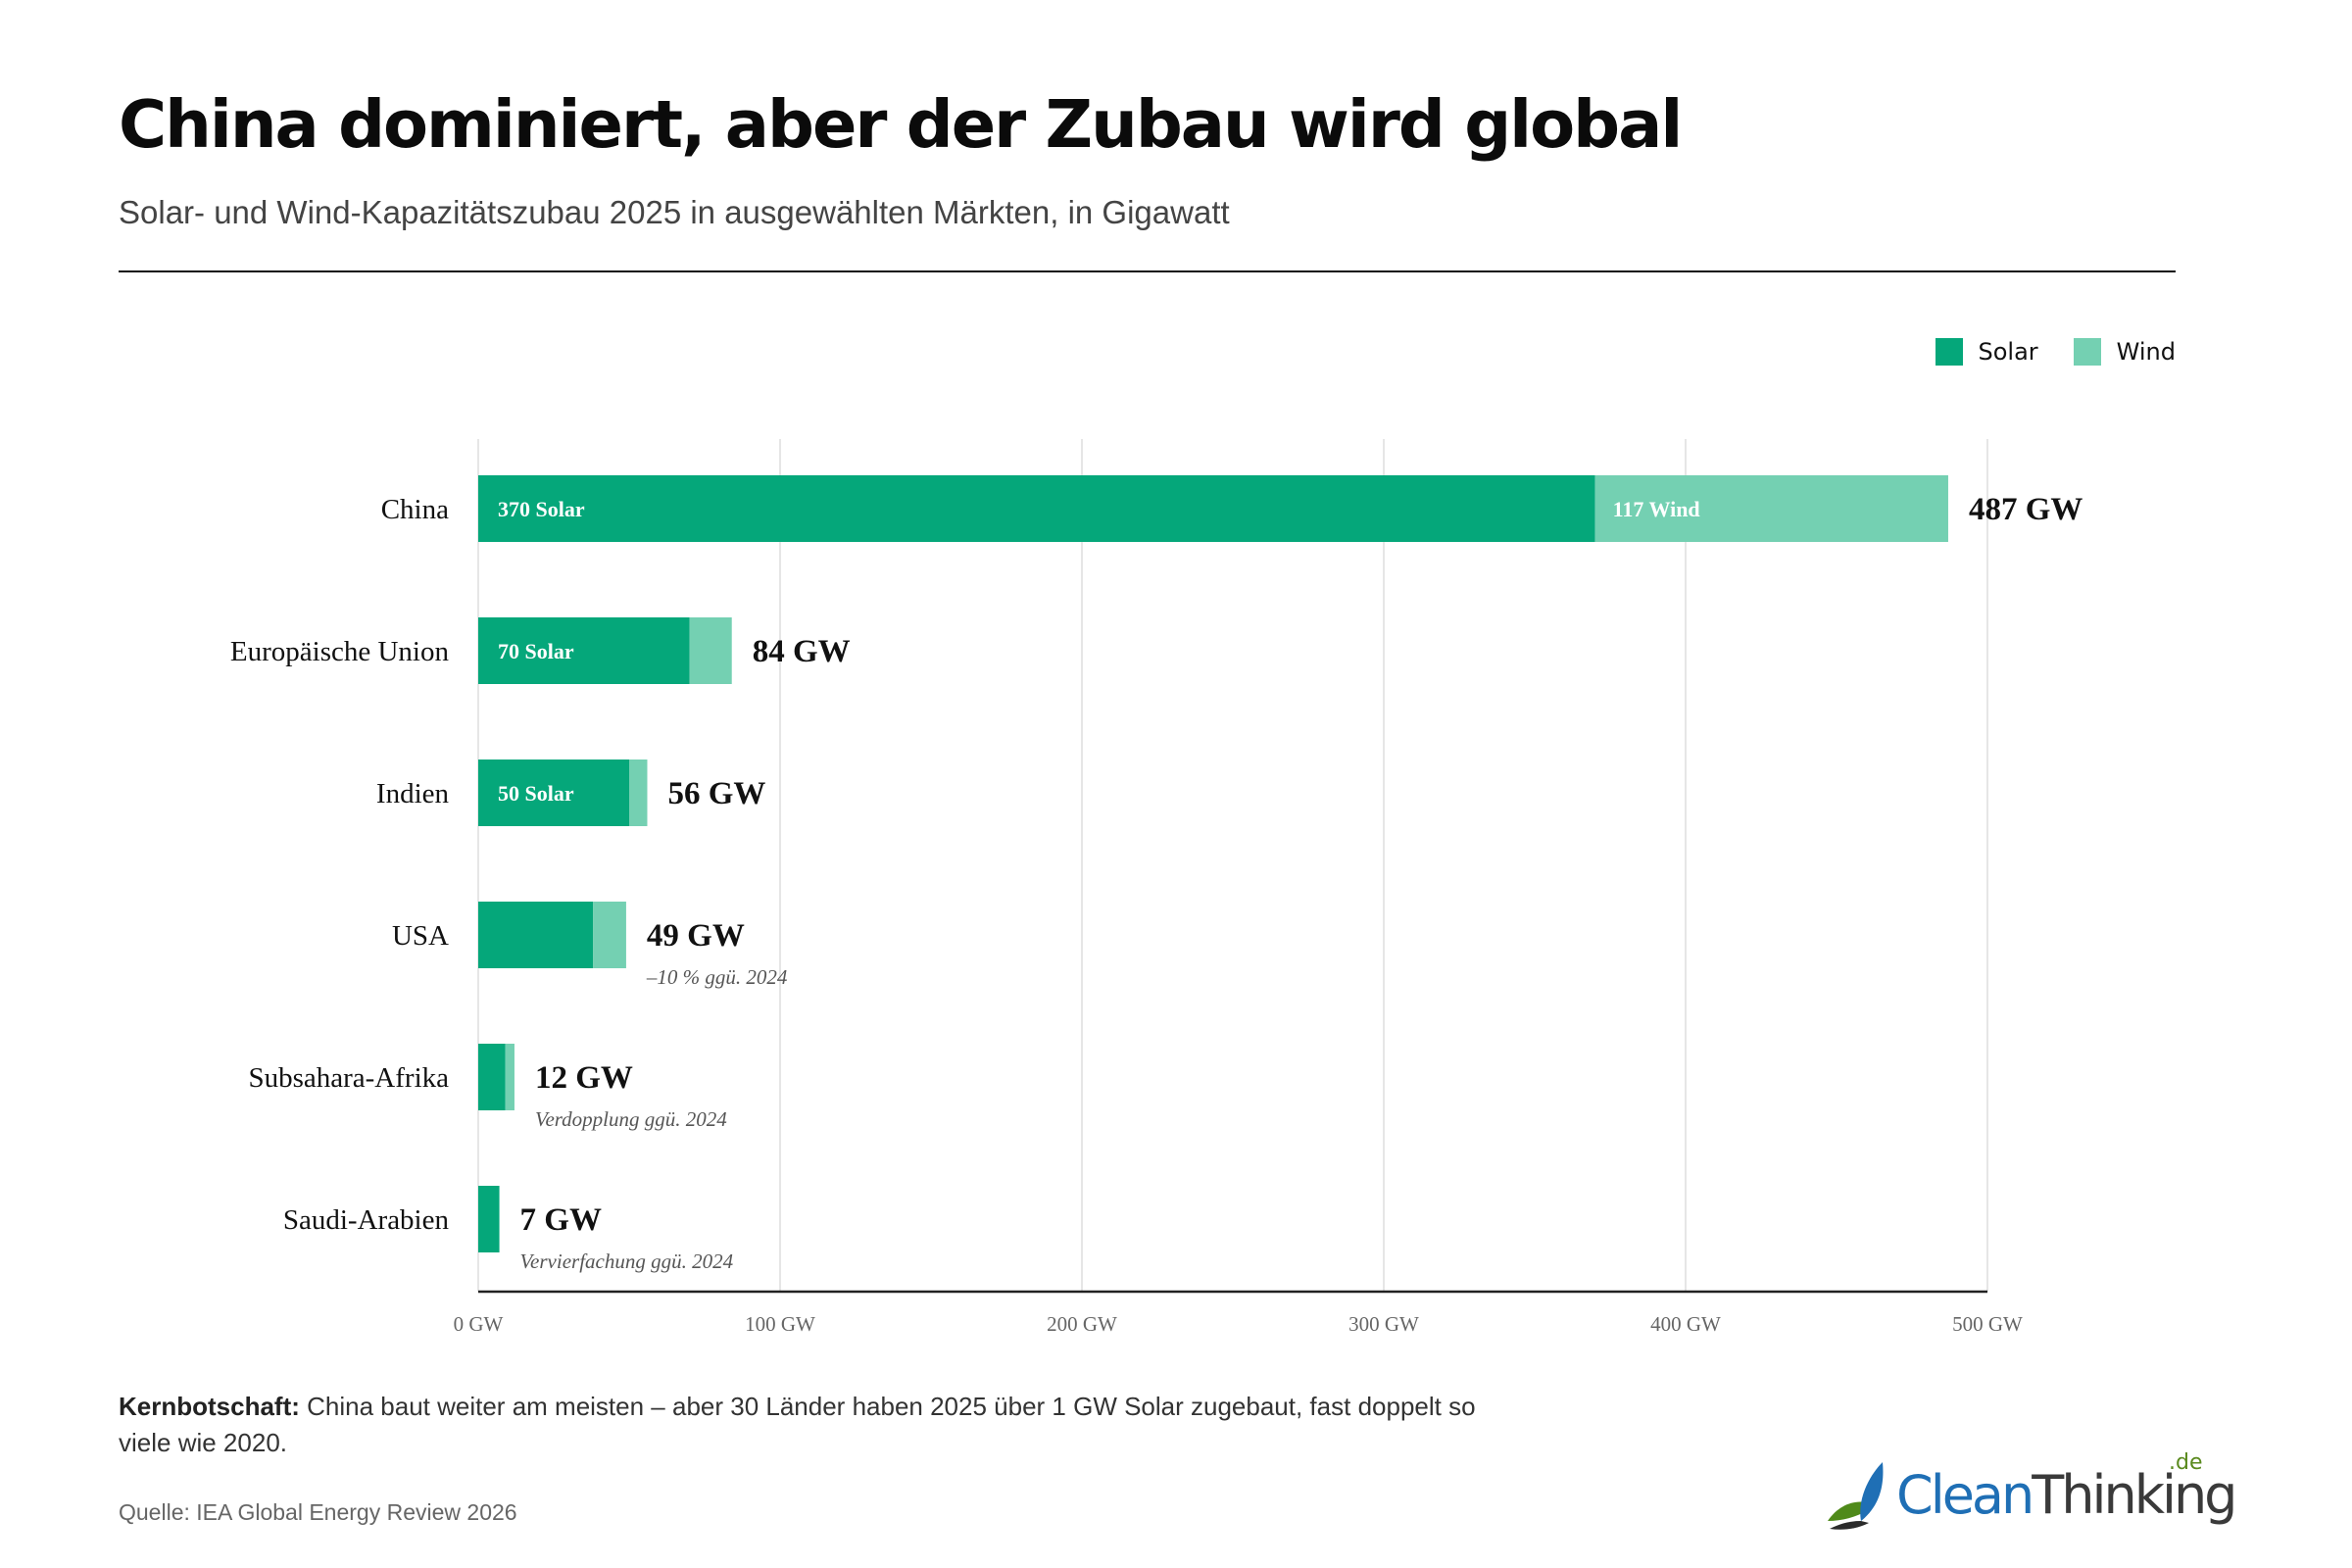 This screenshot has width=2352, height=1568. I want to click on total-label: 56 GW, so click(716, 793).